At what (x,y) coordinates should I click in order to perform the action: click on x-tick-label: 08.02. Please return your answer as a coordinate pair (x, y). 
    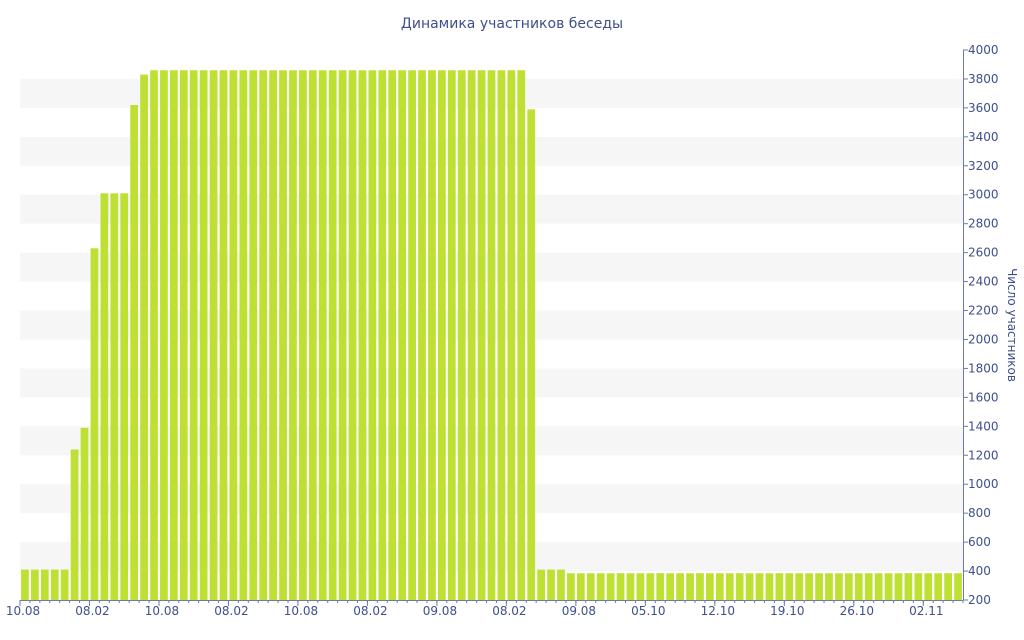
    Looking at the image, I should click on (370, 611).